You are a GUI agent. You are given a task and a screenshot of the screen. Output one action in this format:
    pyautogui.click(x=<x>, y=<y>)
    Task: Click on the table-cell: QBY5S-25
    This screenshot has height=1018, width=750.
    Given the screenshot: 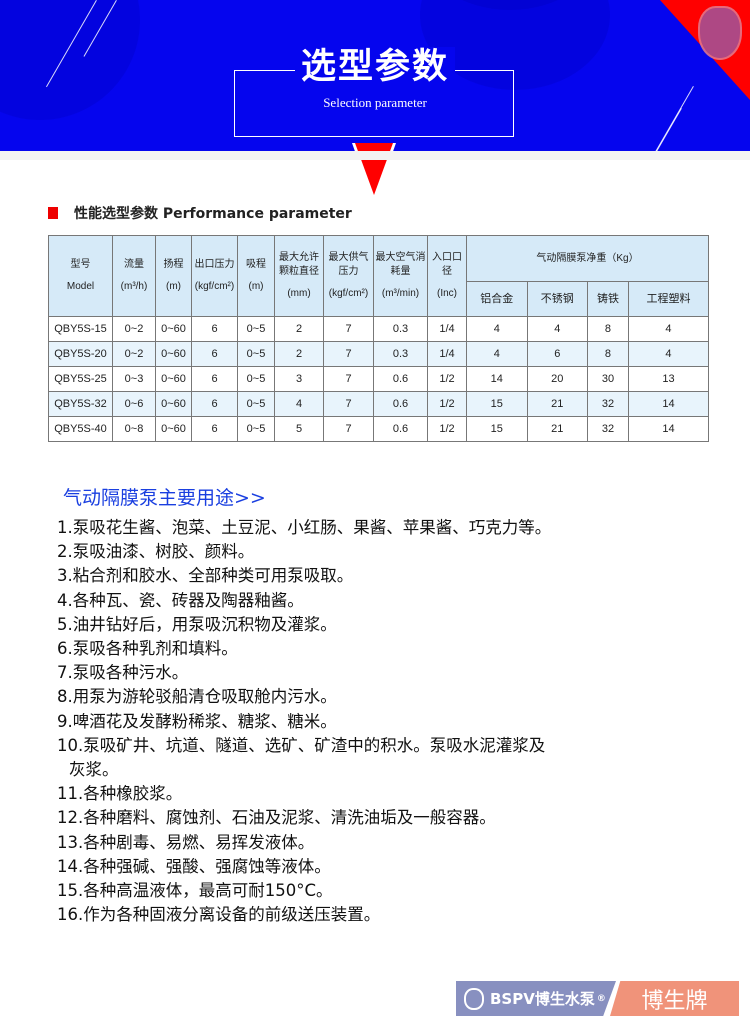 What is the action you would take?
    pyautogui.click(x=80, y=379)
    